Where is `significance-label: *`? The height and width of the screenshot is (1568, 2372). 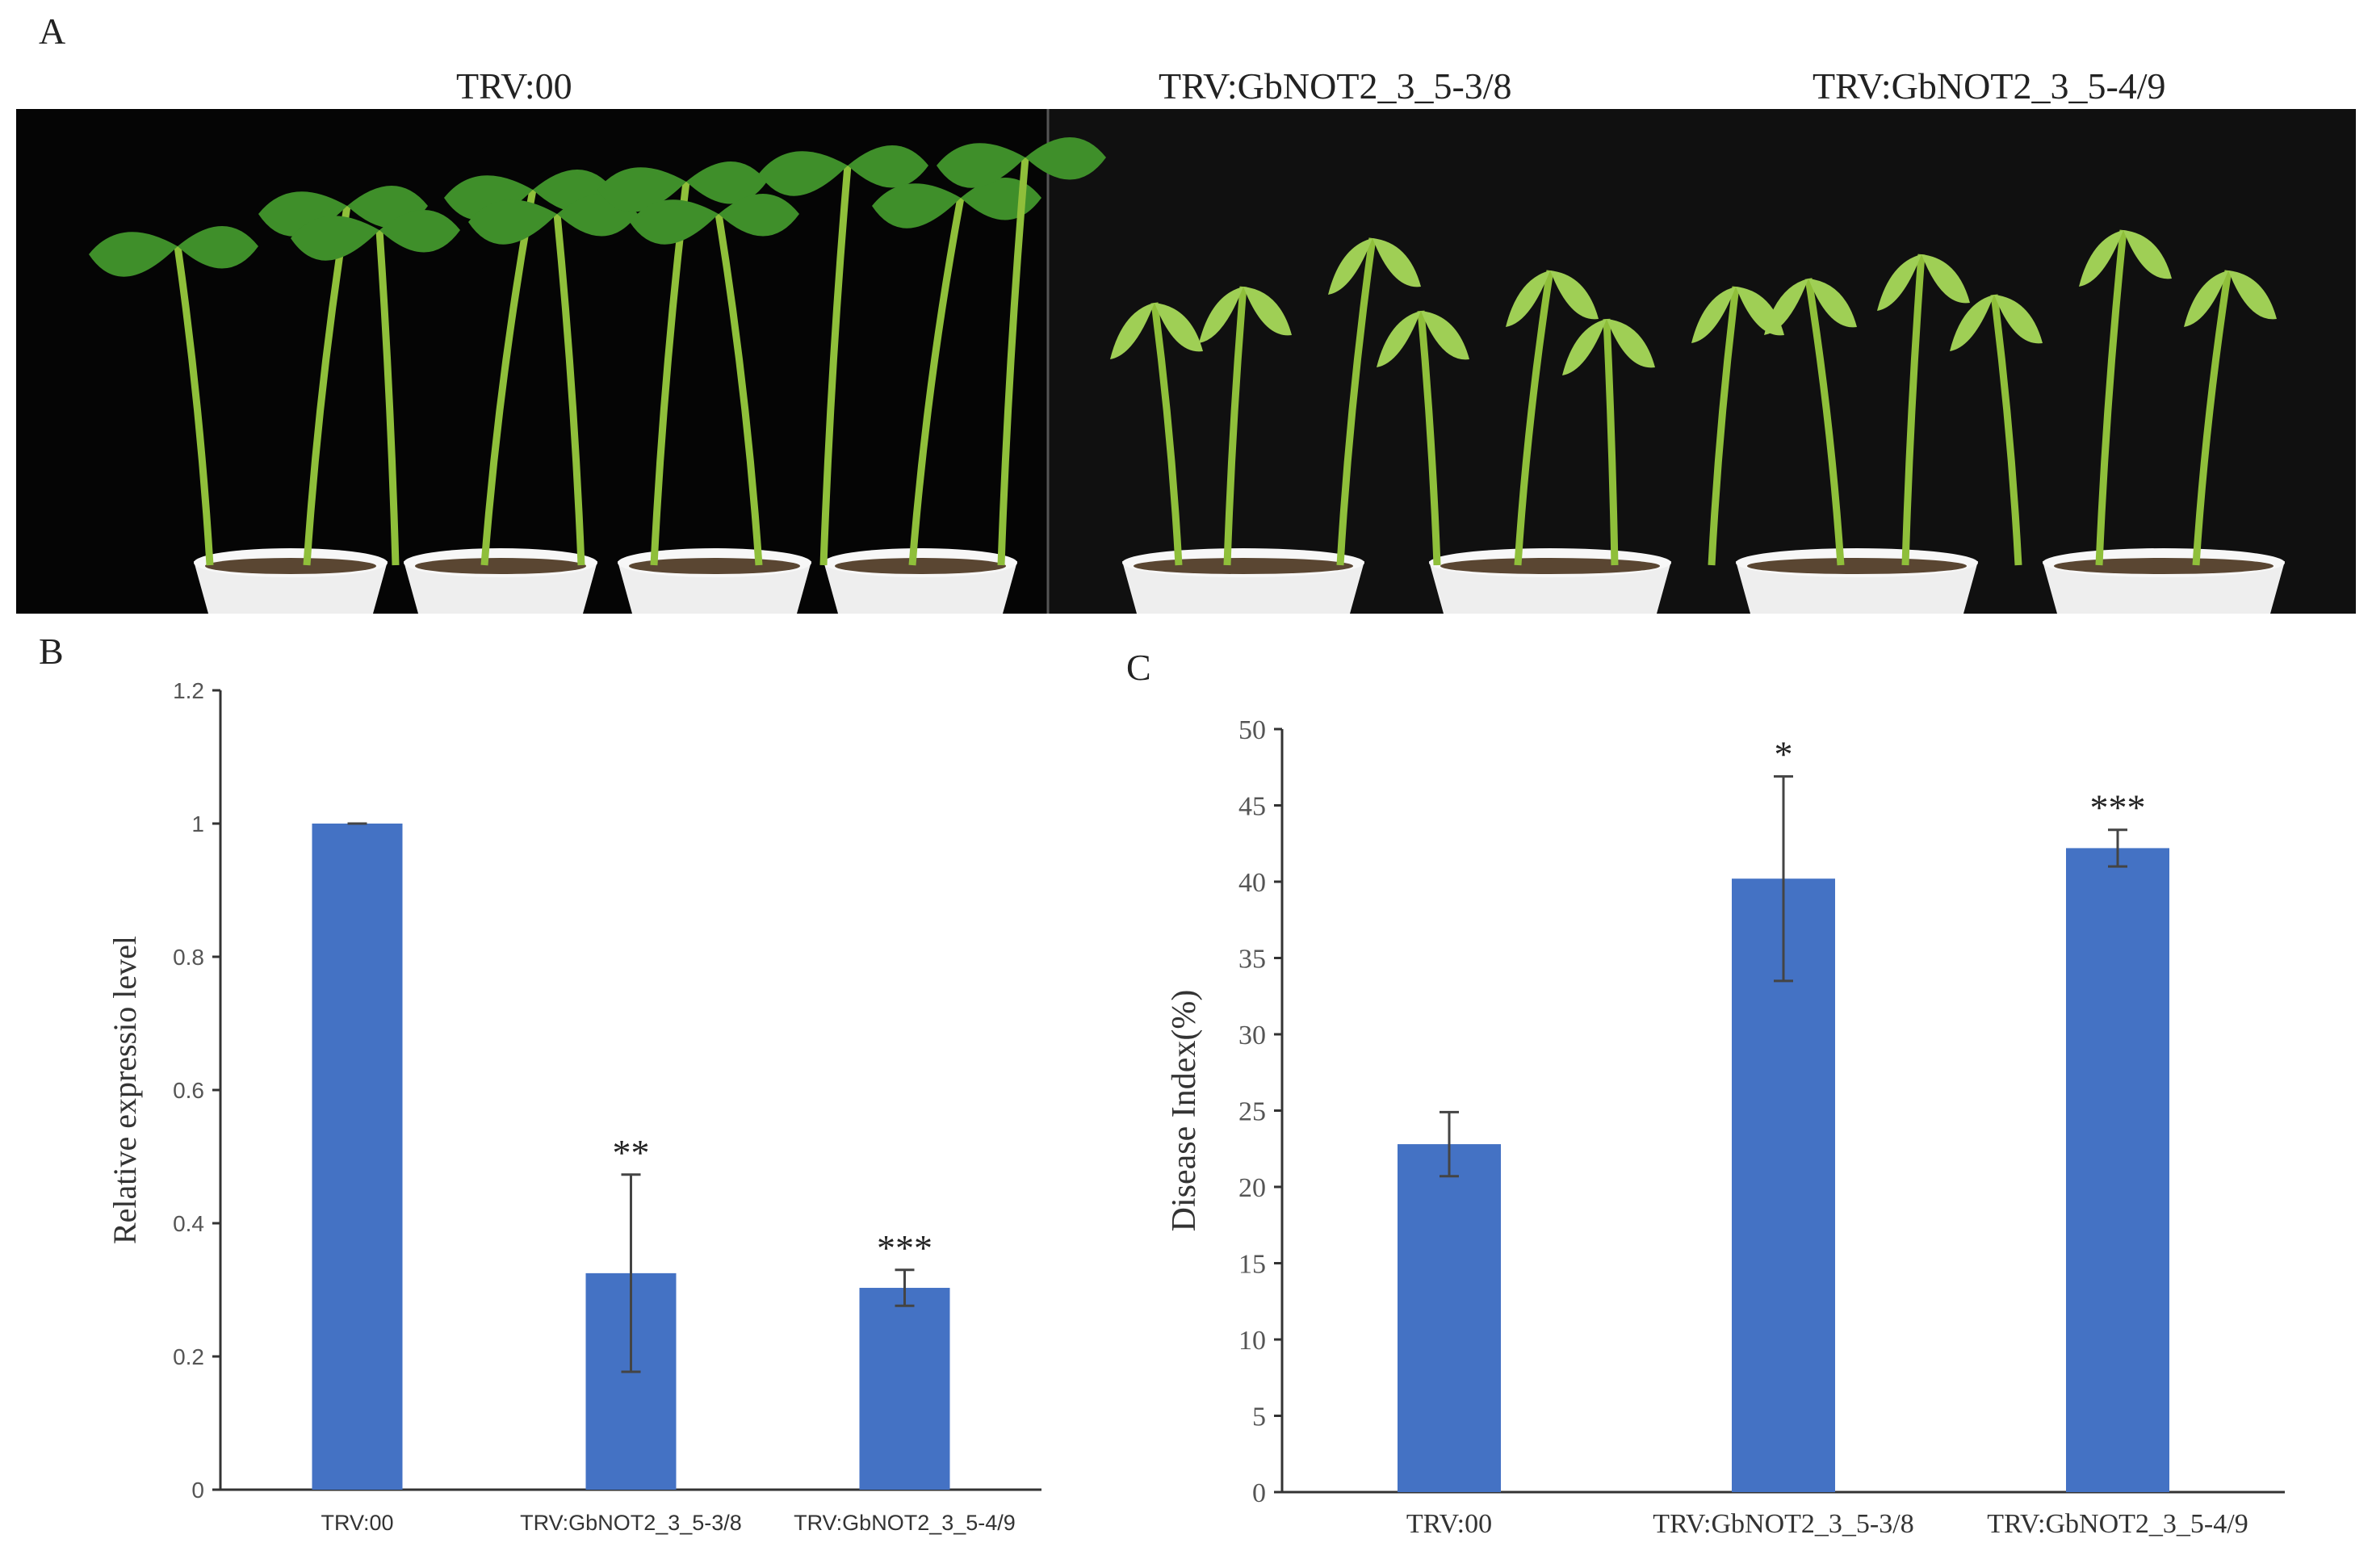
significance-label: * is located at coordinates (1784, 754).